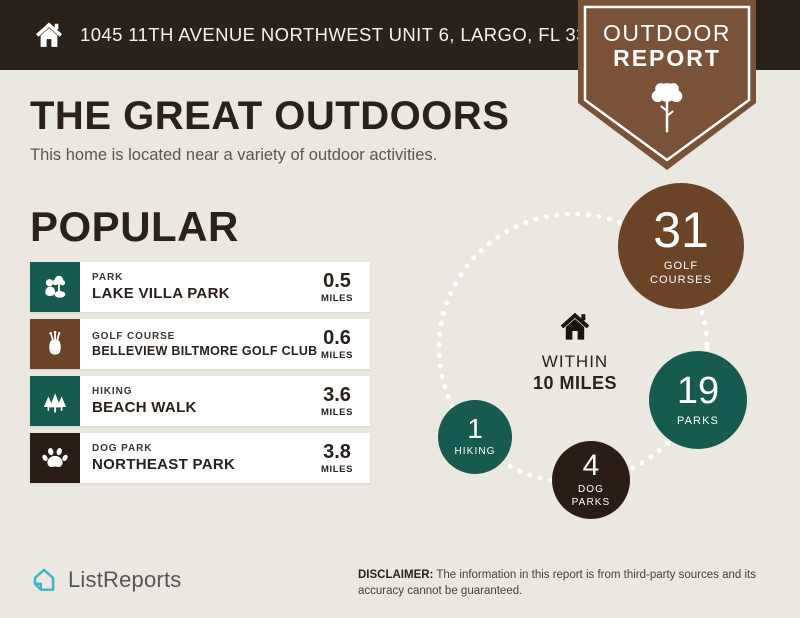 This screenshot has width=800, height=618. Describe the element at coordinates (55, 287) in the screenshot. I see `park-icon` at that location.